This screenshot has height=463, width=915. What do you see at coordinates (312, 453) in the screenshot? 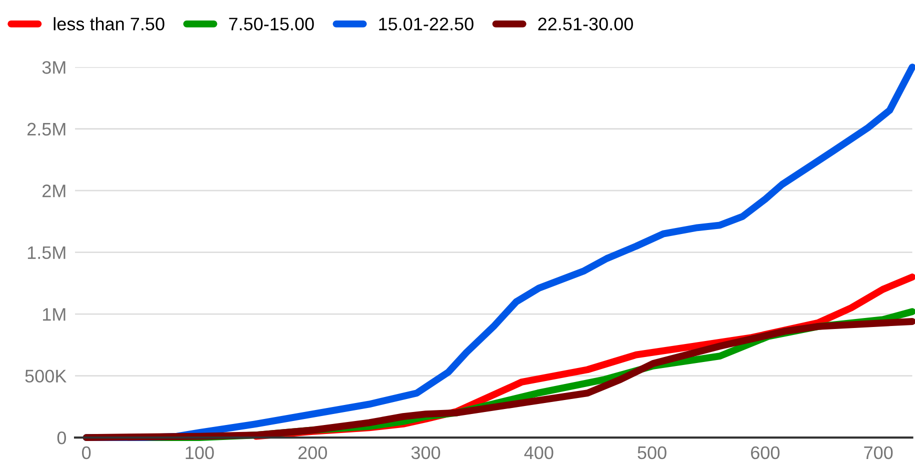
I see `x-tick-label: 200` at bounding box center [312, 453].